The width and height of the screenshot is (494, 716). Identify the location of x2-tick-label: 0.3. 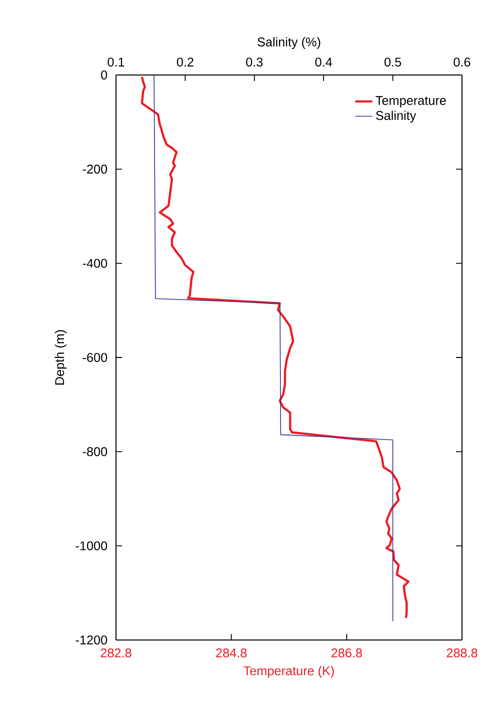
(254, 62).